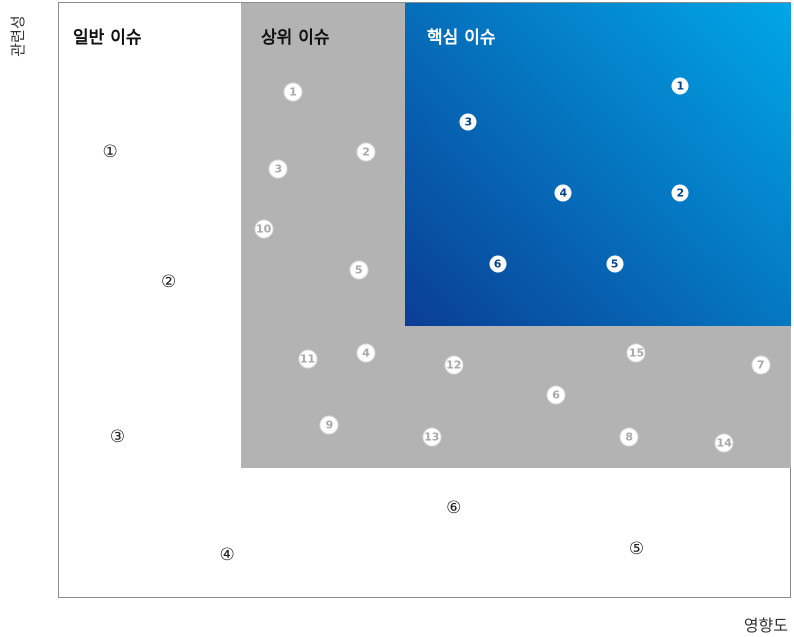  Describe the element at coordinates (615, 264) in the screenshot. I see `core-issue-marker-5: 5` at that location.